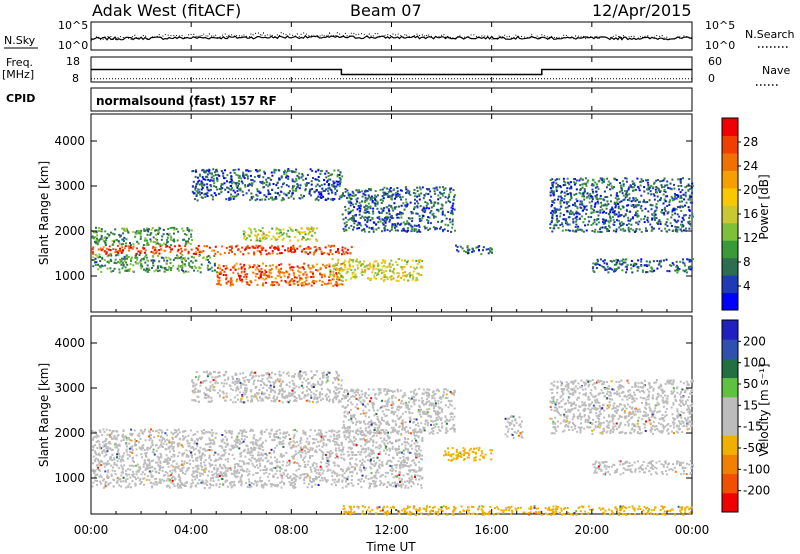 This screenshot has height=554, width=800. I want to click on nsky-label: N.Sky, so click(20, 40).